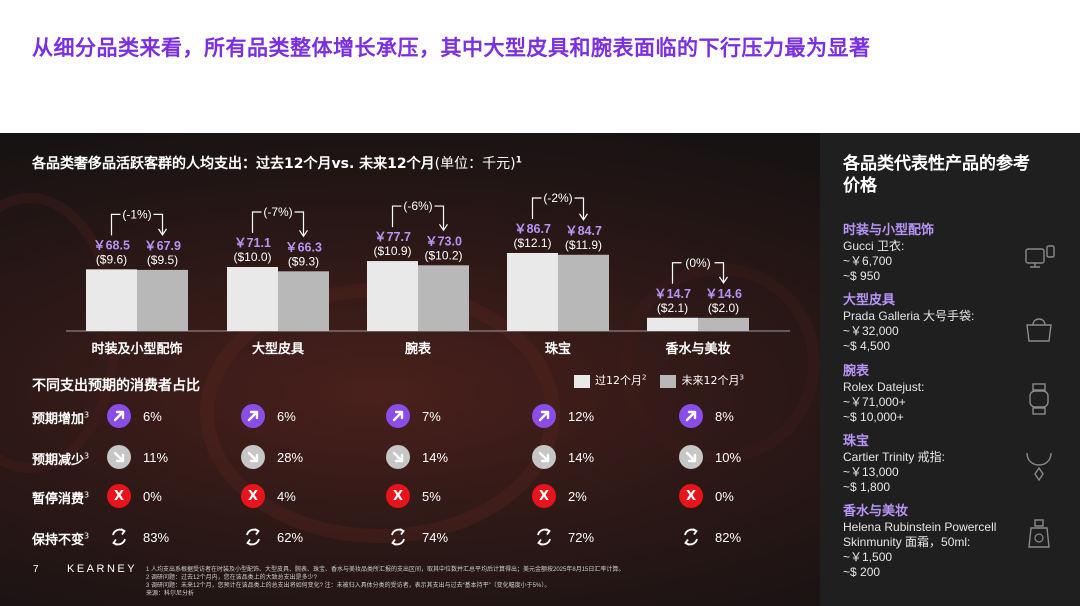 The height and width of the screenshot is (606, 1080). Describe the element at coordinates (532, 243) in the screenshot. I see `bar-label-usd: ($12.1)` at that location.